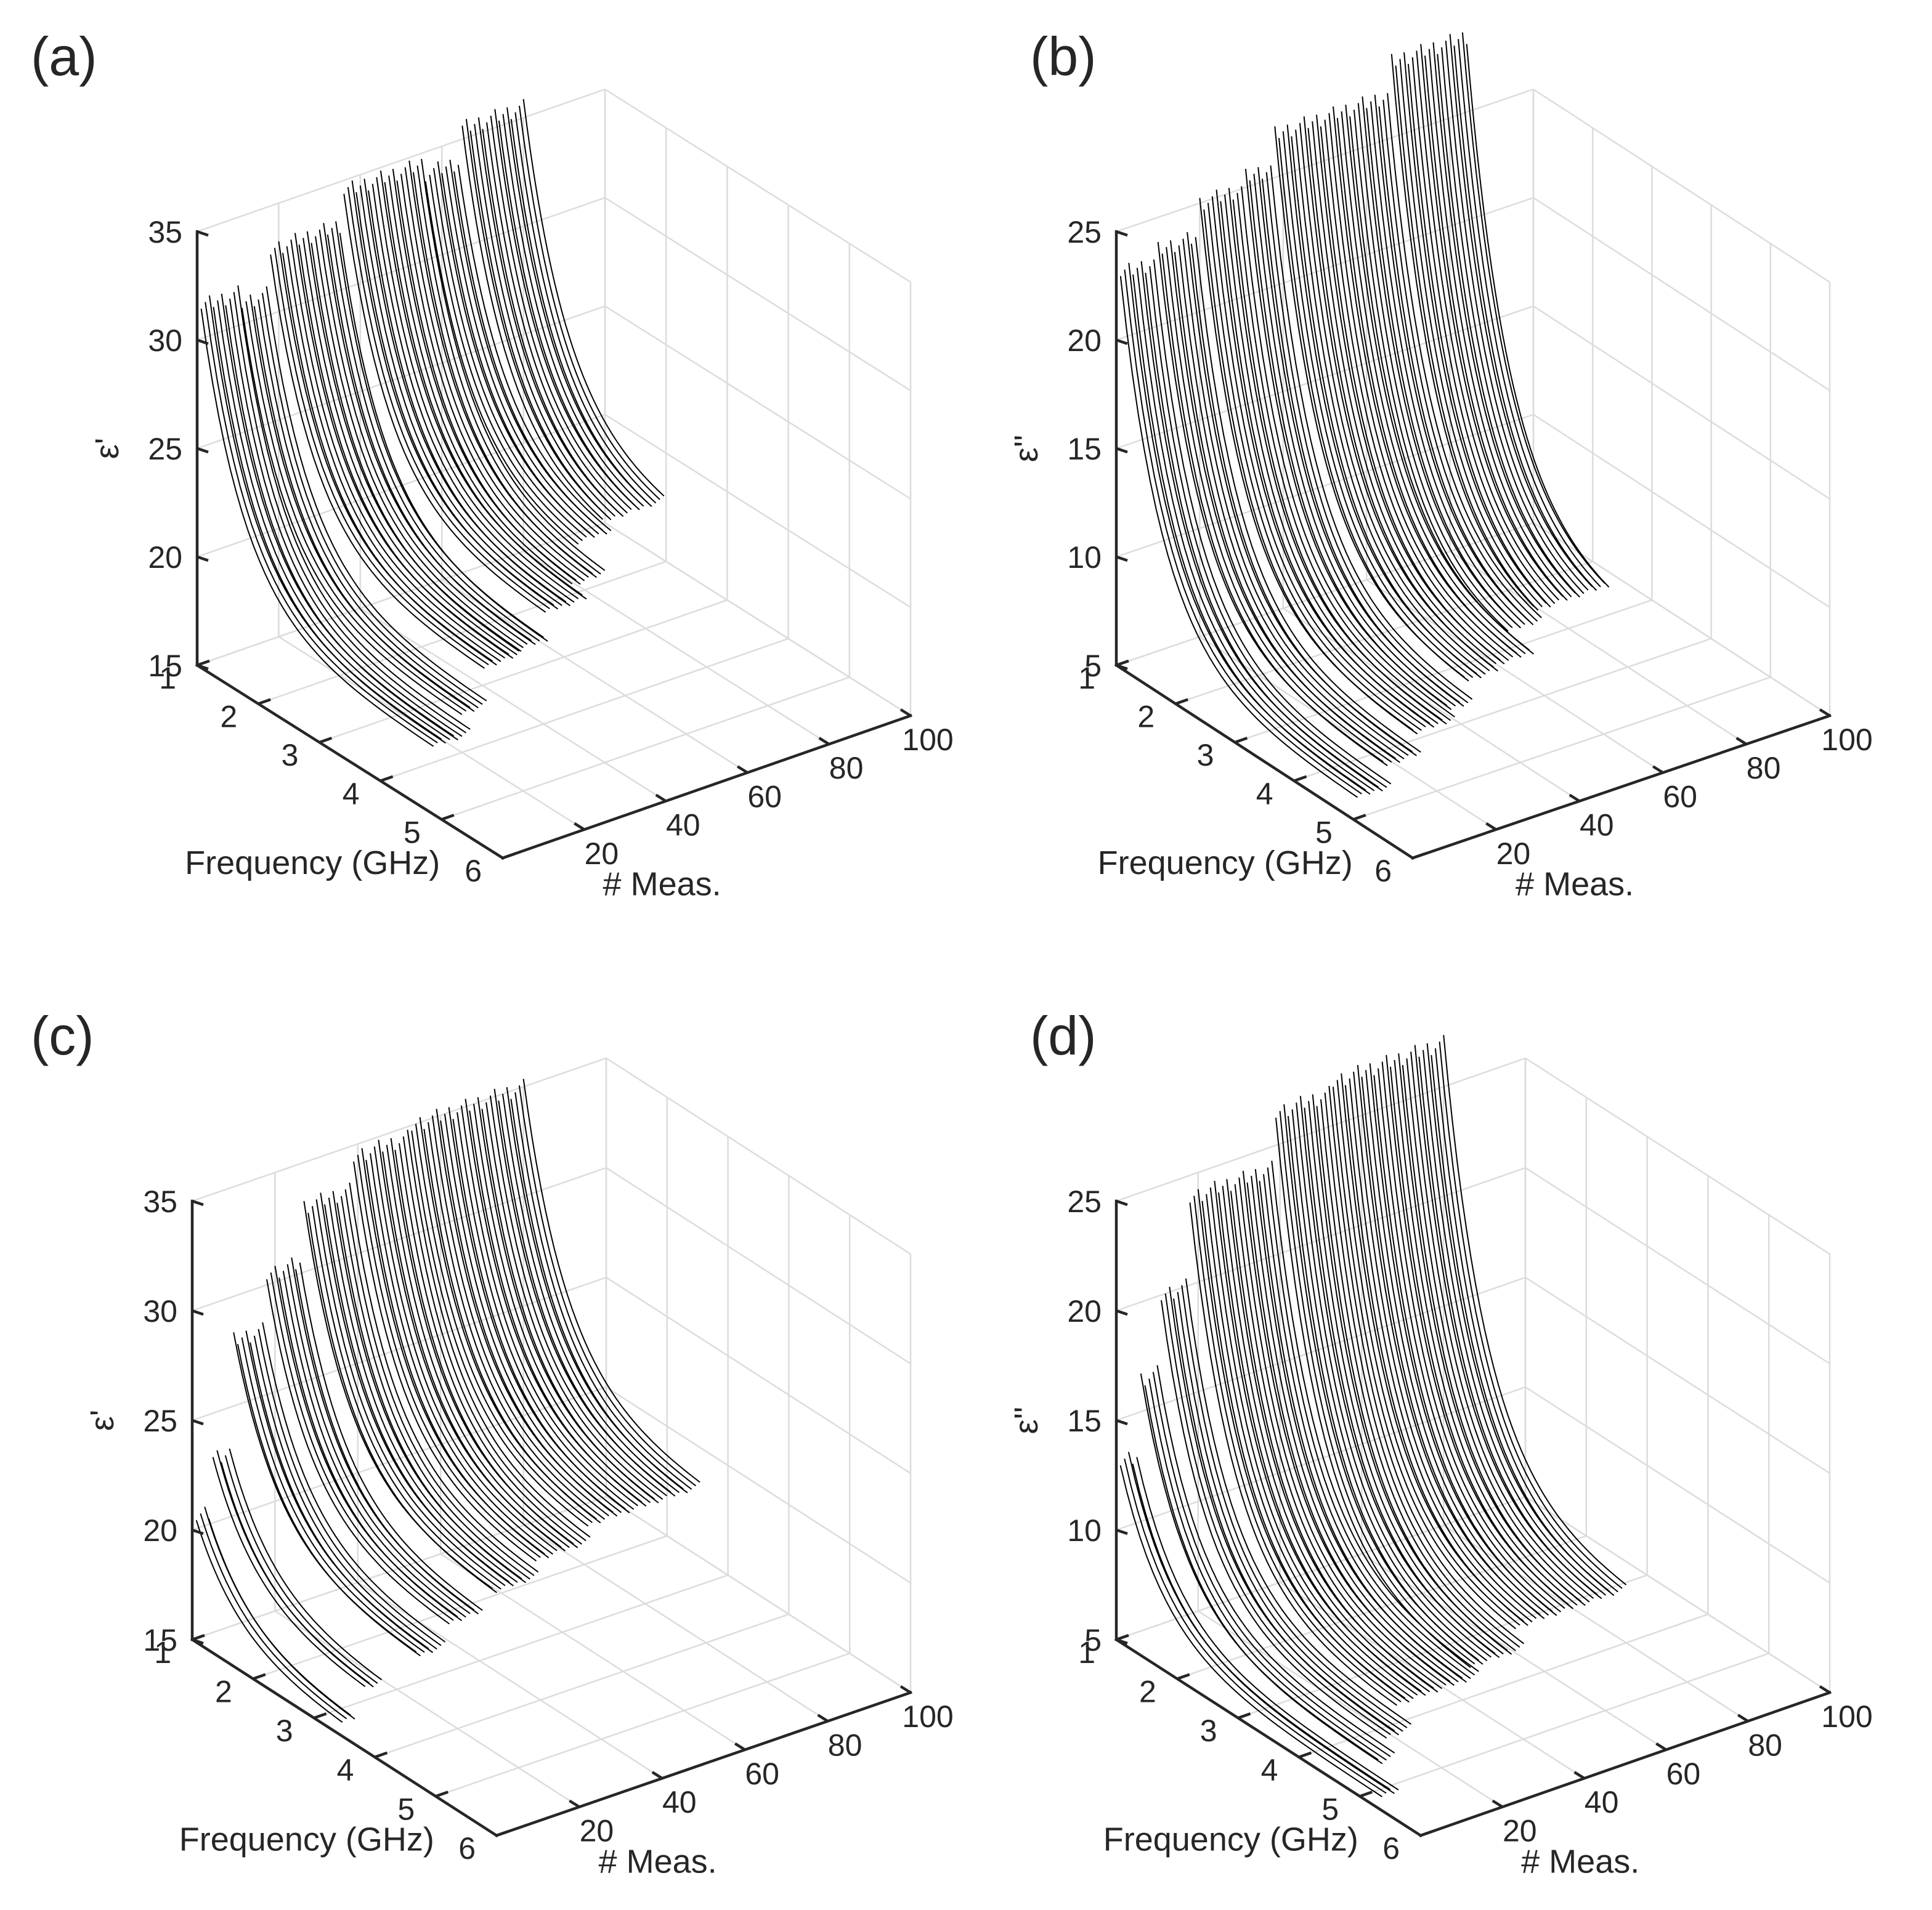  What do you see at coordinates (1085, 232) in the screenshot?
I see `value-tick-label: 25` at bounding box center [1085, 232].